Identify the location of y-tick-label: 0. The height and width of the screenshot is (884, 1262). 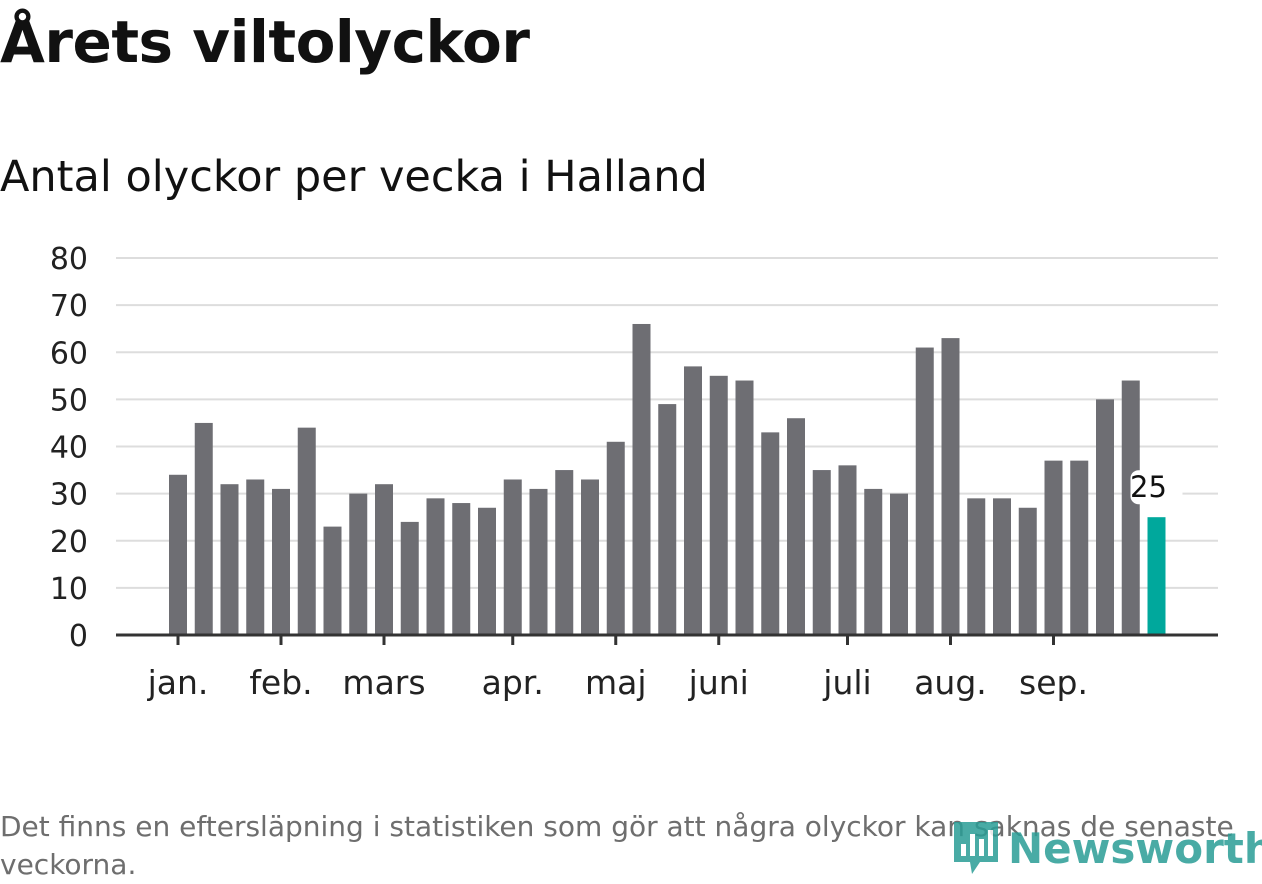
(78, 636).